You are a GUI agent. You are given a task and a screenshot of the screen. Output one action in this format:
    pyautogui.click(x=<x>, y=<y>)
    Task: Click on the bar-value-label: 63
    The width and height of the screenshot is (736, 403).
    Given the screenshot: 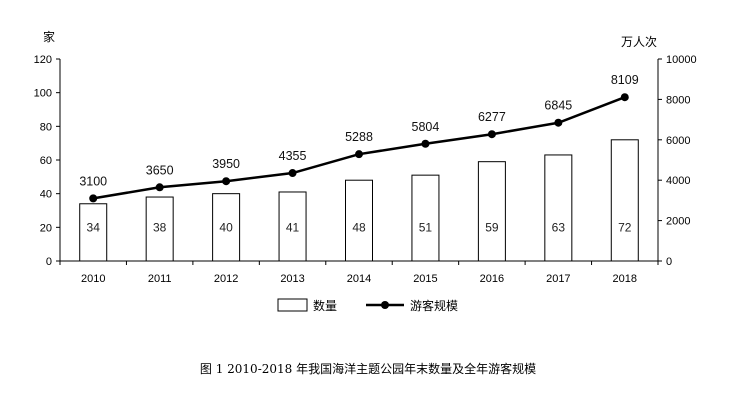 What is the action you would take?
    pyautogui.click(x=559, y=227)
    